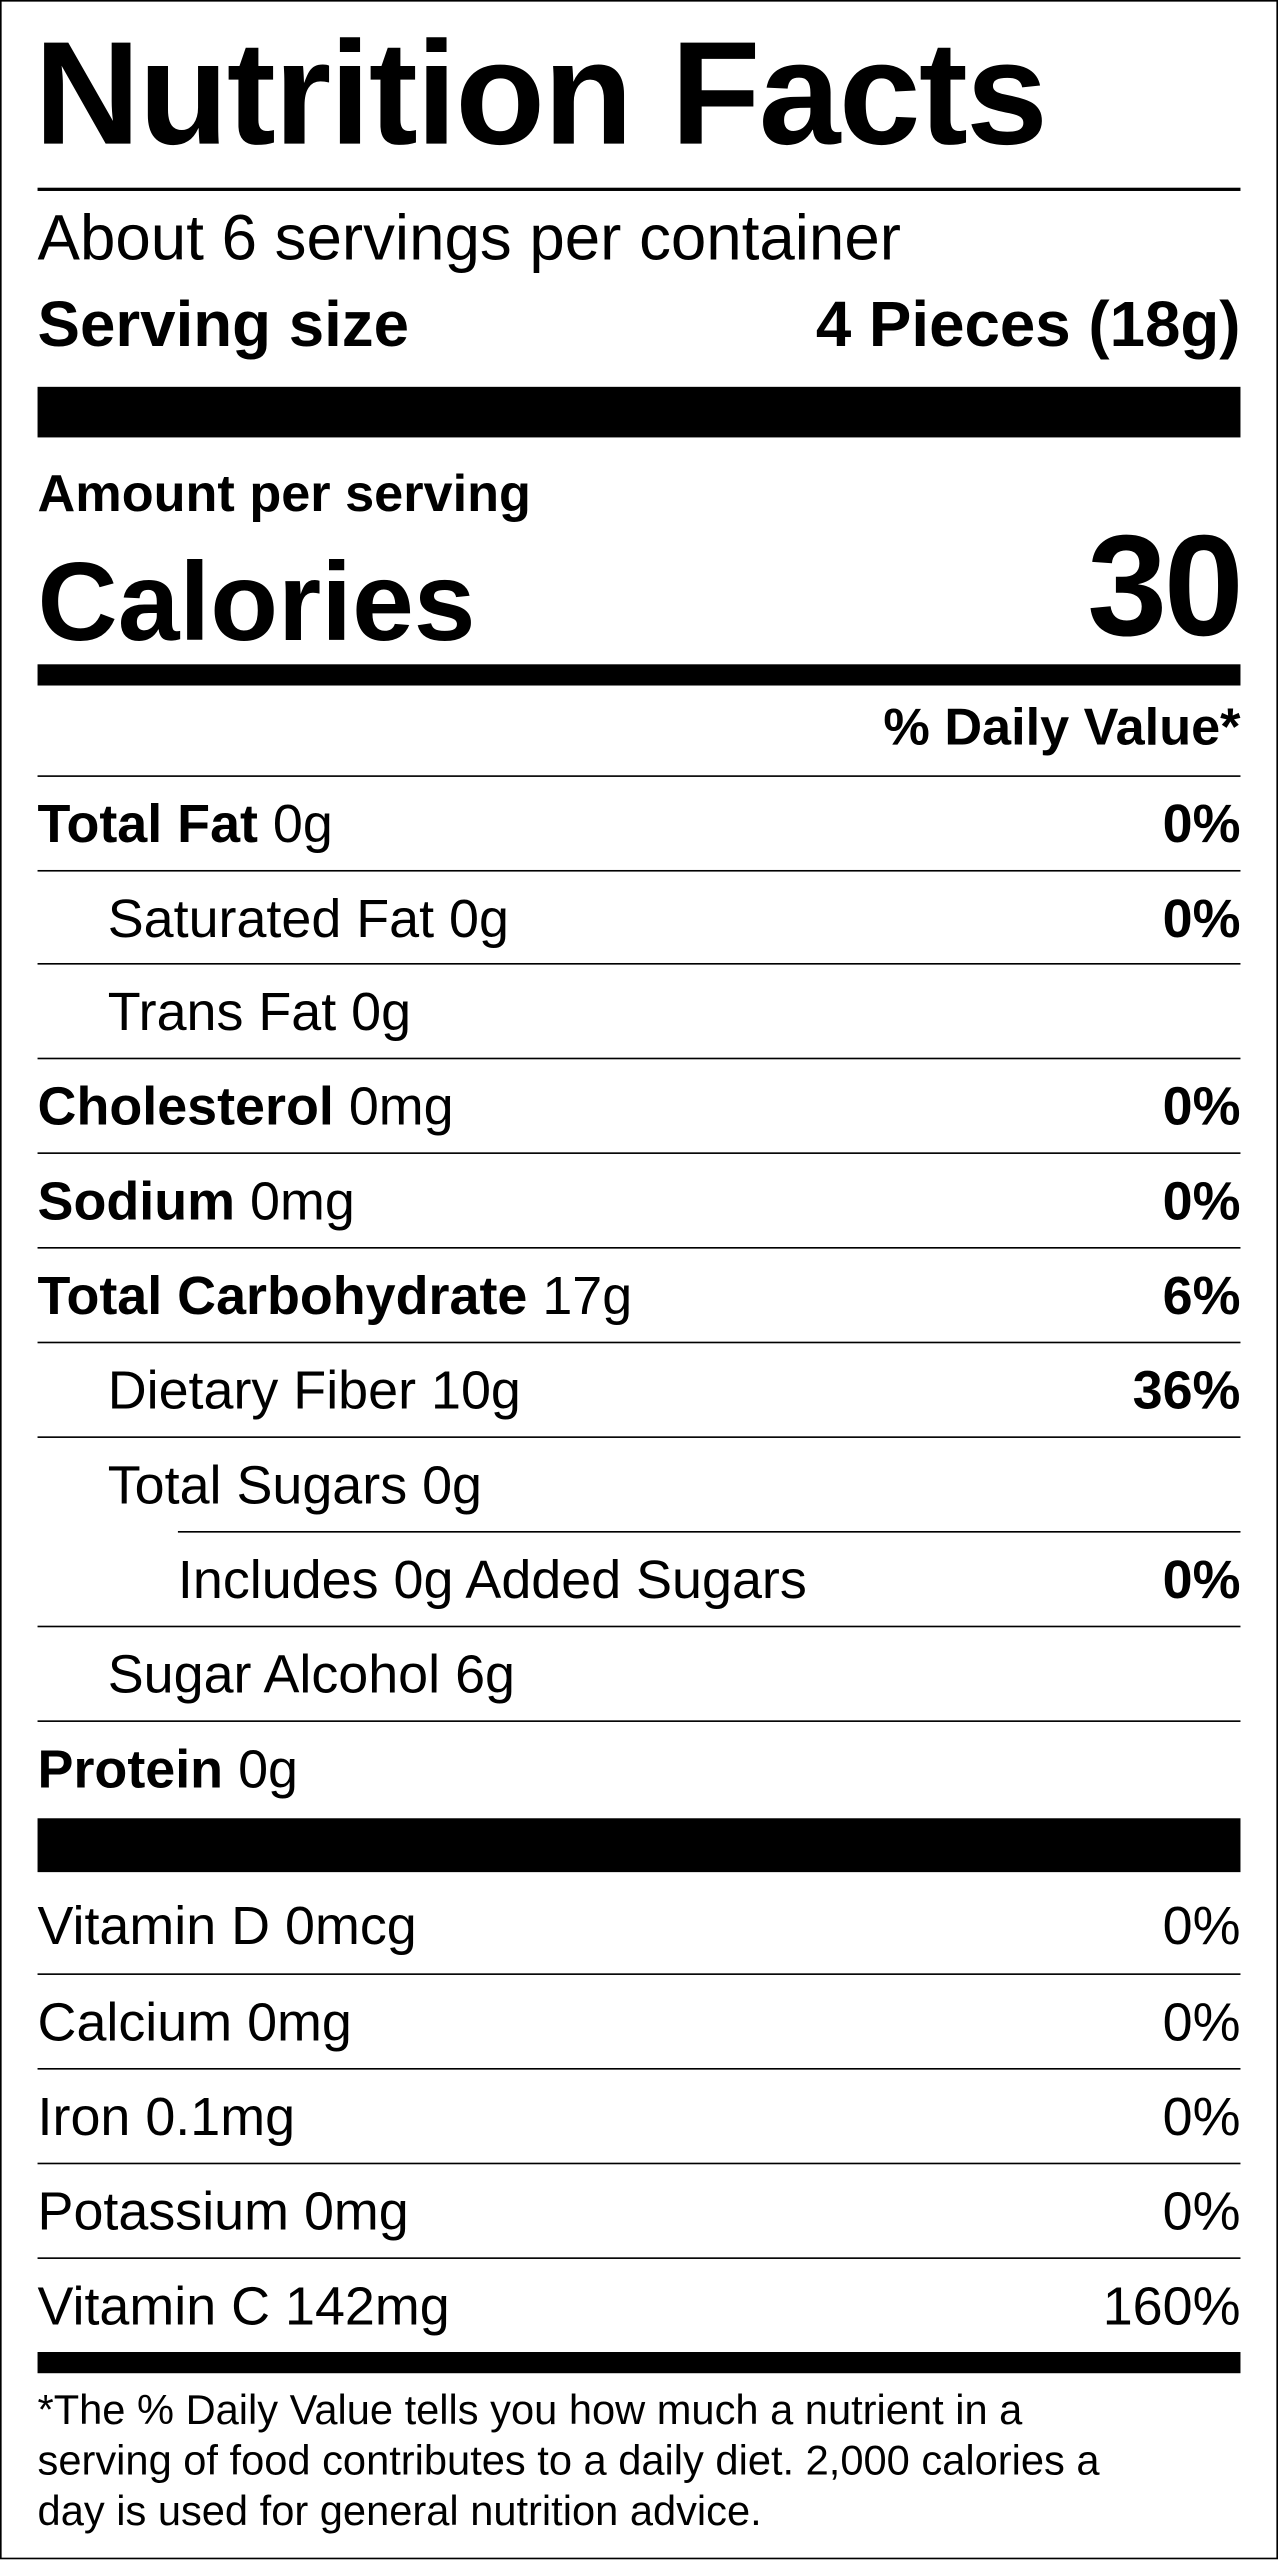  What do you see at coordinates (639, 1199) in the screenshot?
I see `nutrient-row: Sodium 0mg 0%` at bounding box center [639, 1199].